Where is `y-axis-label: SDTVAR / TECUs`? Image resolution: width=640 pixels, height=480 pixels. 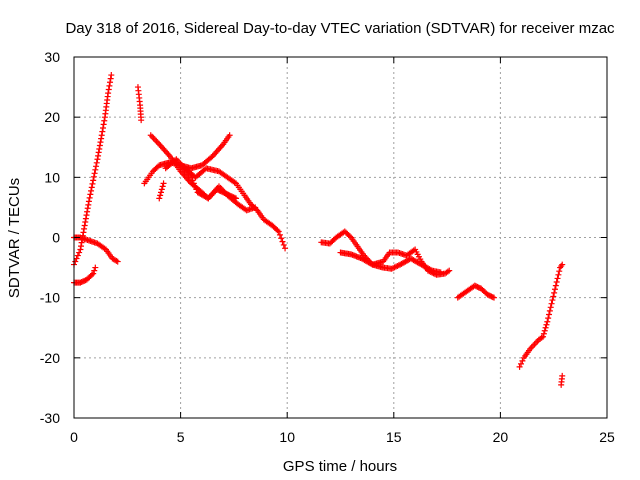
y-axis-label: SDTVAR / TECUs is located at coordinates (14, 238).